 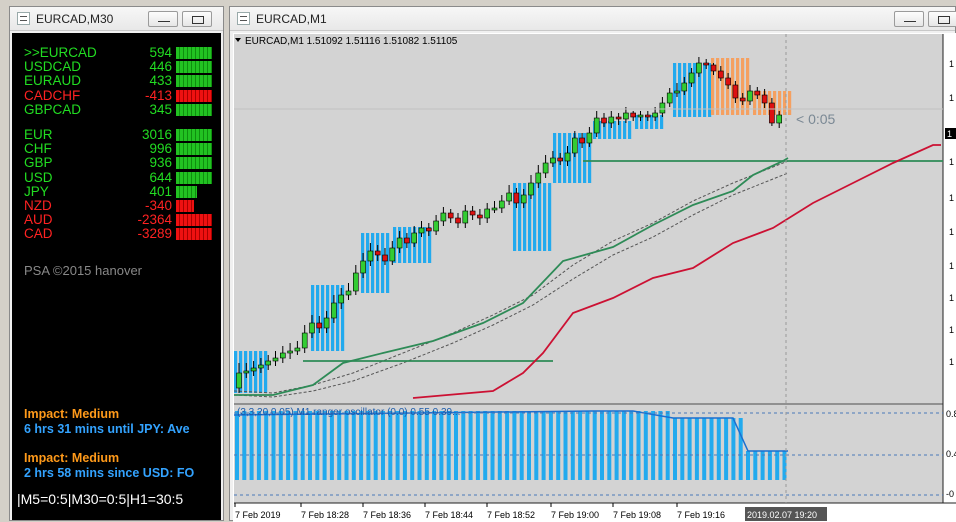 I want to click on title-bar: EURCAD,M1, so click(x=593, y=19).